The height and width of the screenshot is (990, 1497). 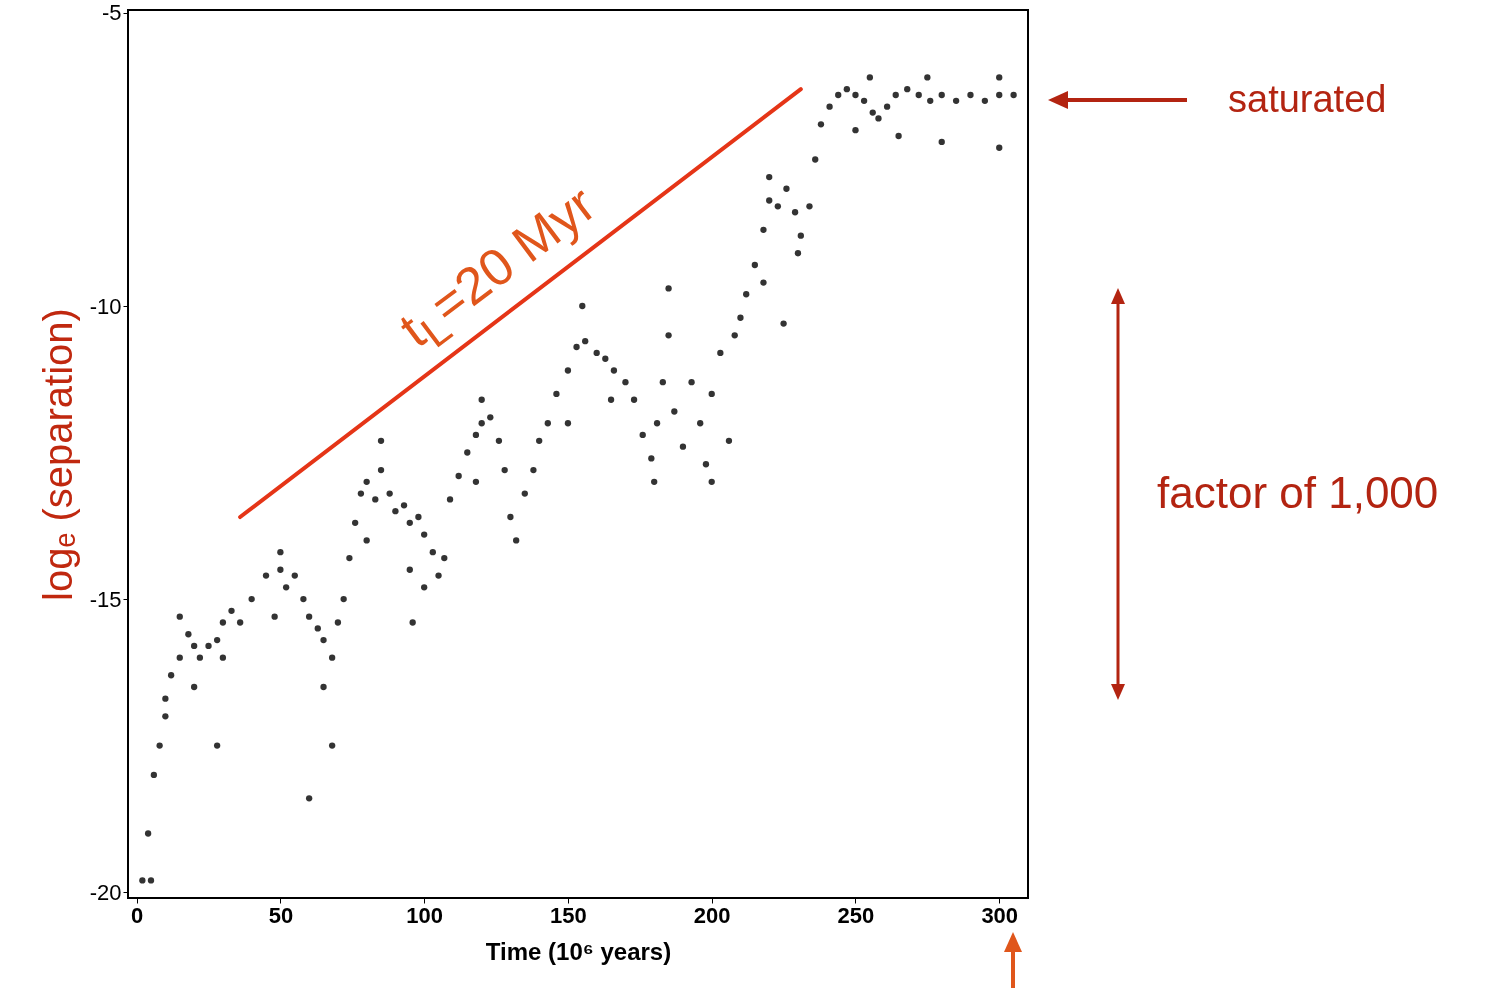 I want to click on y-tick-label: -5, so click(x=111, y=13).